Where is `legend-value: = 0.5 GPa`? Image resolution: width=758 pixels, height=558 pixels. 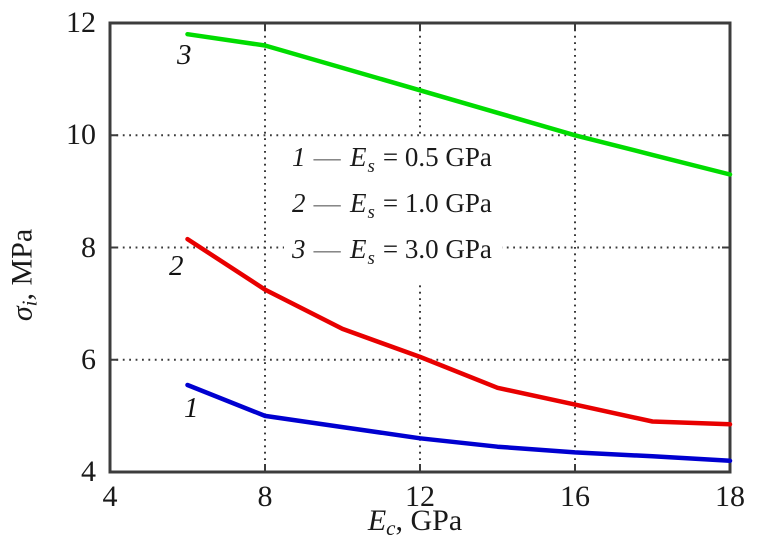 legend-value: = 0.5 GPa is located at coordinates (437, 157).